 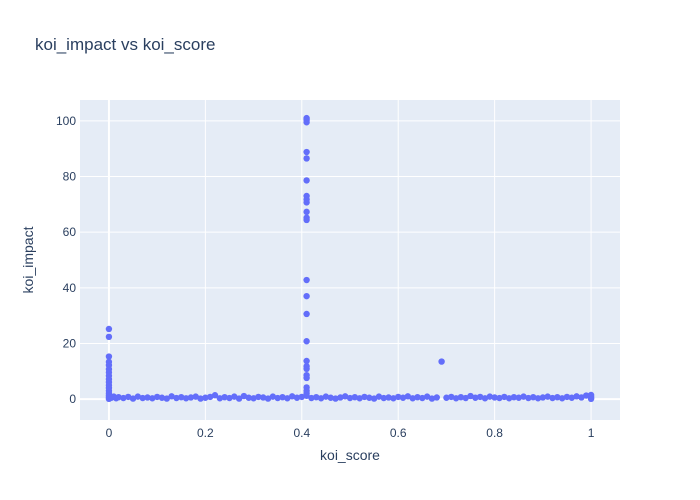 I want to click on y-tick-label: 40, so click(x=70, y=288).